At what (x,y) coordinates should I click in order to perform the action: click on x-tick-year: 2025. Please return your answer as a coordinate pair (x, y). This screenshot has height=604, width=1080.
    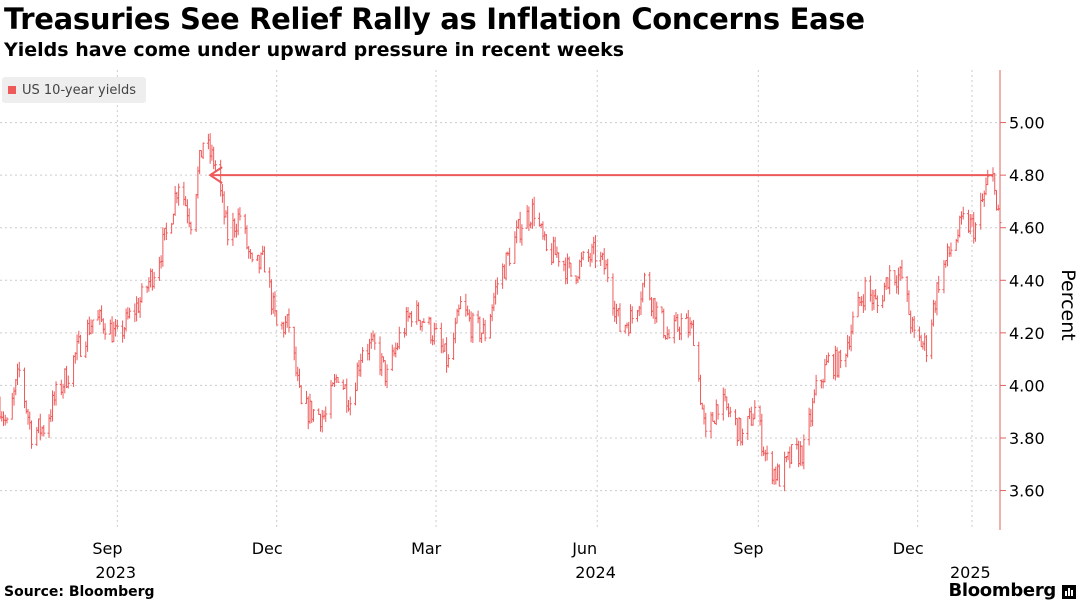
    Looking at the image, I should click on (970, 572).